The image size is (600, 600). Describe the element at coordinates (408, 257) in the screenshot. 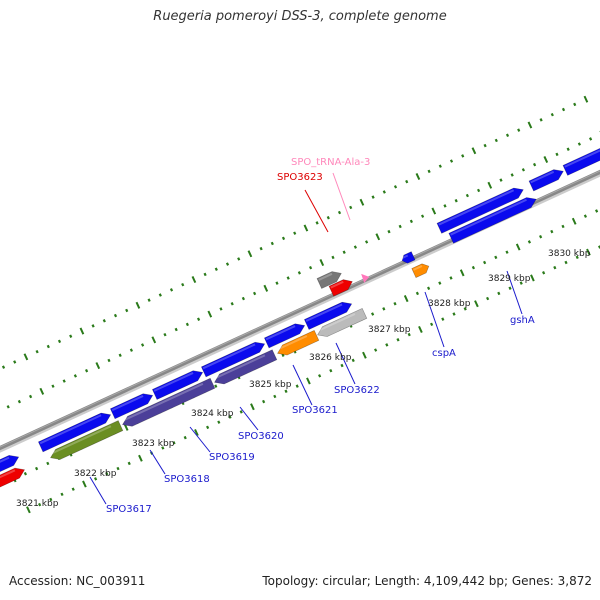

I see `gene-cspA-blue` at that location.